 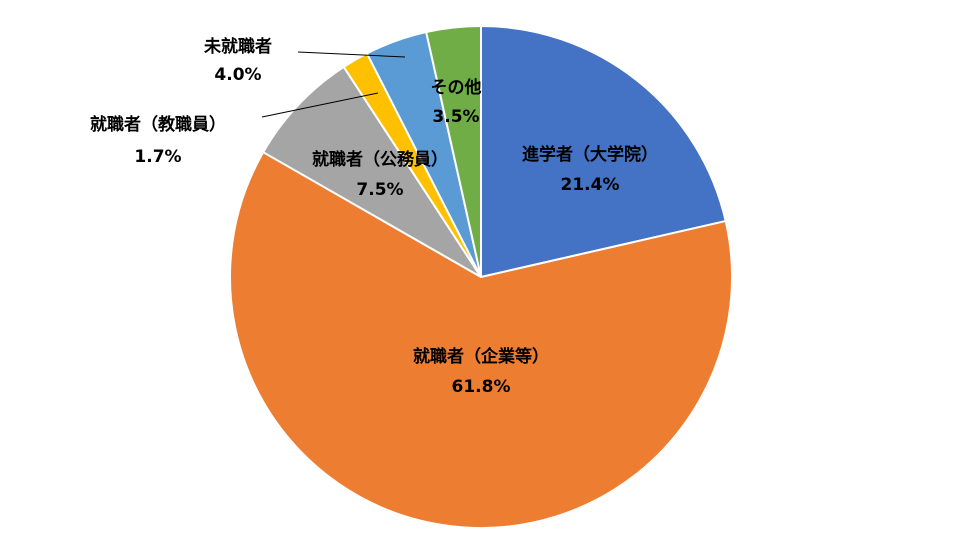 What do you see at coordinates (158, 124) in the screenshot?
I see `slice-label: 就職者（教職員）` at bounding box center [158, 124].